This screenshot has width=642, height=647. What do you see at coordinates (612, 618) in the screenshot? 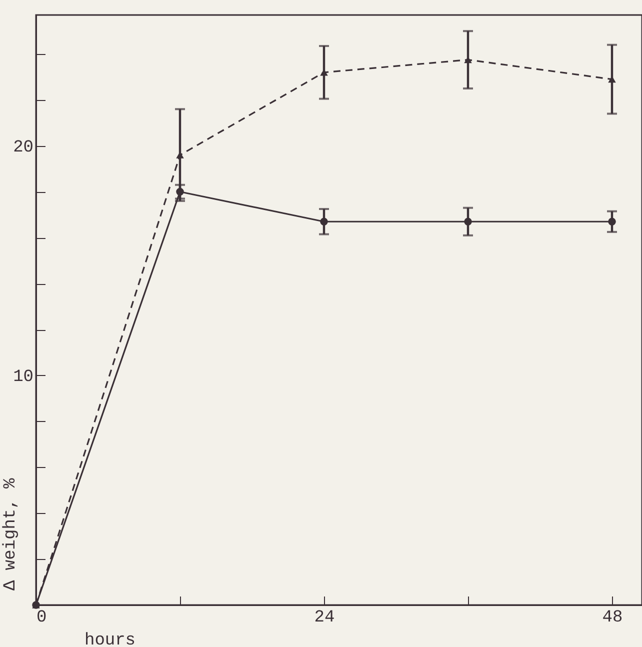
I see `x-tick-label: 48` at bounding box center [612, 618].